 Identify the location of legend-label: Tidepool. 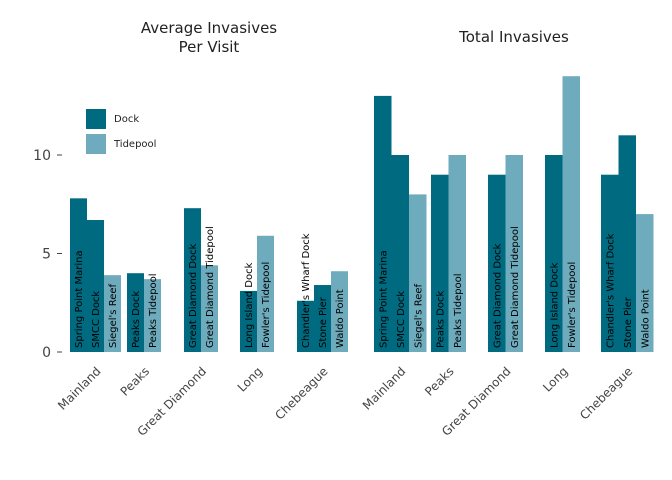
(134, 144).